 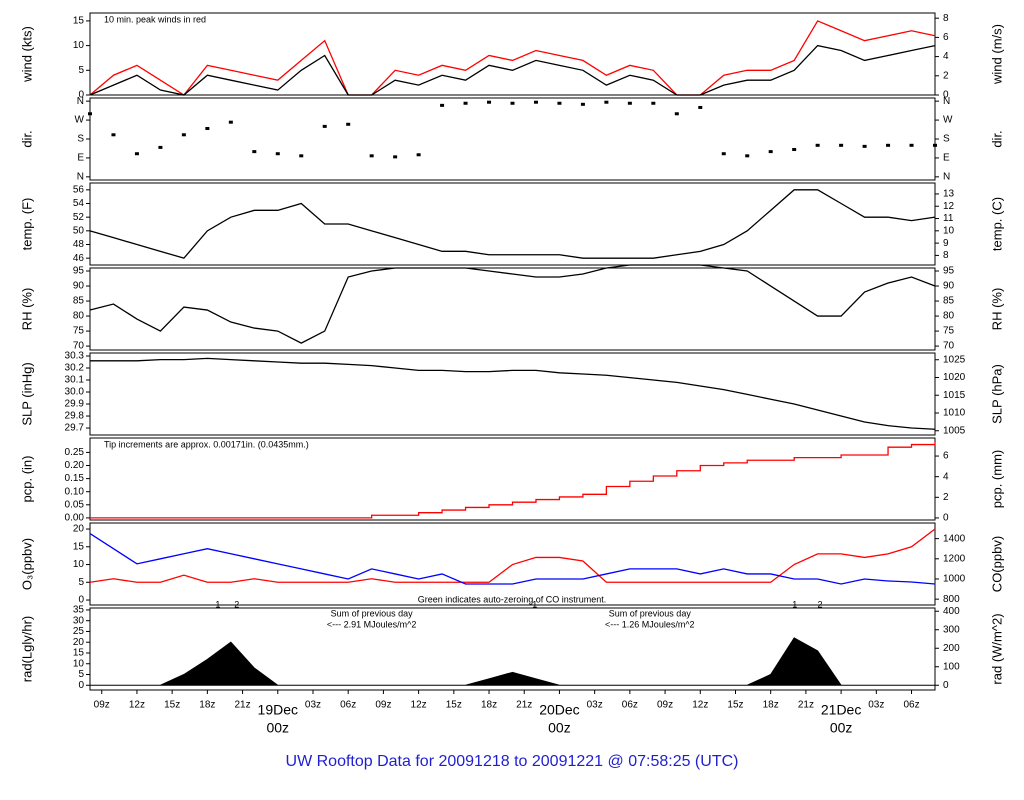 What do you see at coordinates (26, 54) in the screenshot?
I see `y-axis-label: wind (kts)` at bounding box center [26, 54].